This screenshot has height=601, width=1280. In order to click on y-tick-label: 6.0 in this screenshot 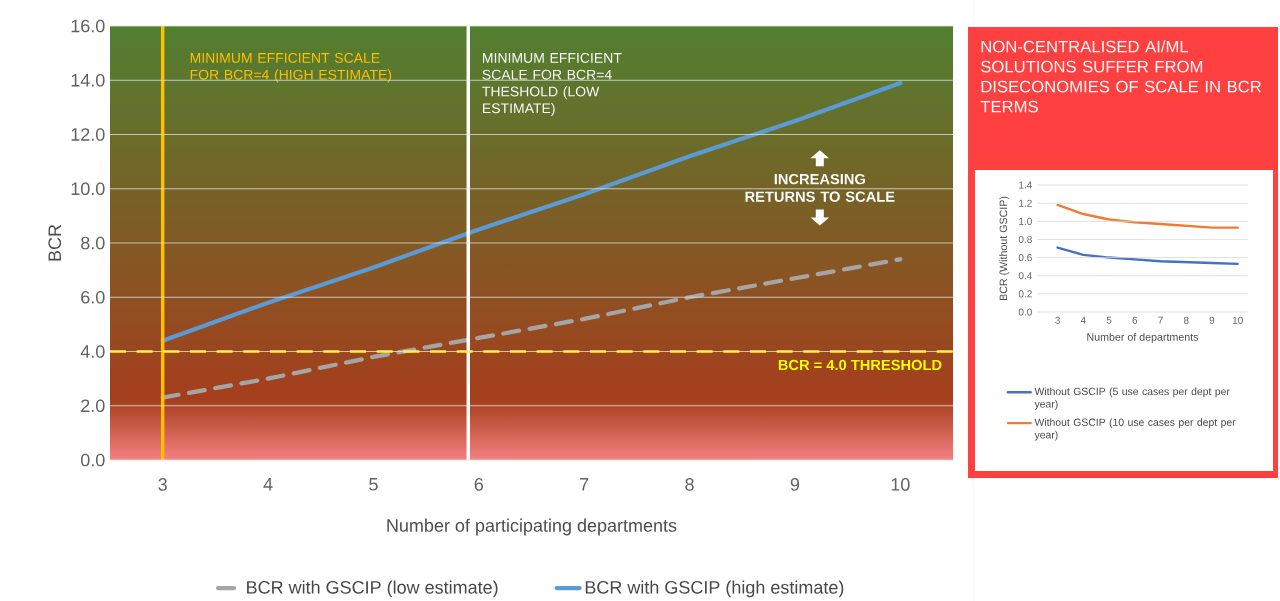, I will do `click(93, 297)`.